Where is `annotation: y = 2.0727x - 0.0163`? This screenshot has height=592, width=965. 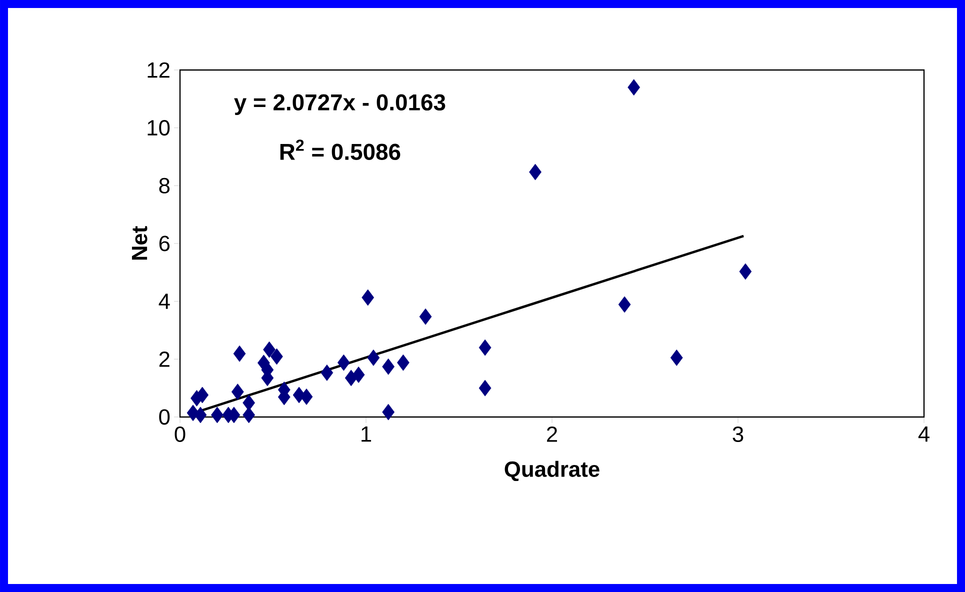 annotation: y = 2.0727x - 0.0163 is located at coordinates (340, 105).